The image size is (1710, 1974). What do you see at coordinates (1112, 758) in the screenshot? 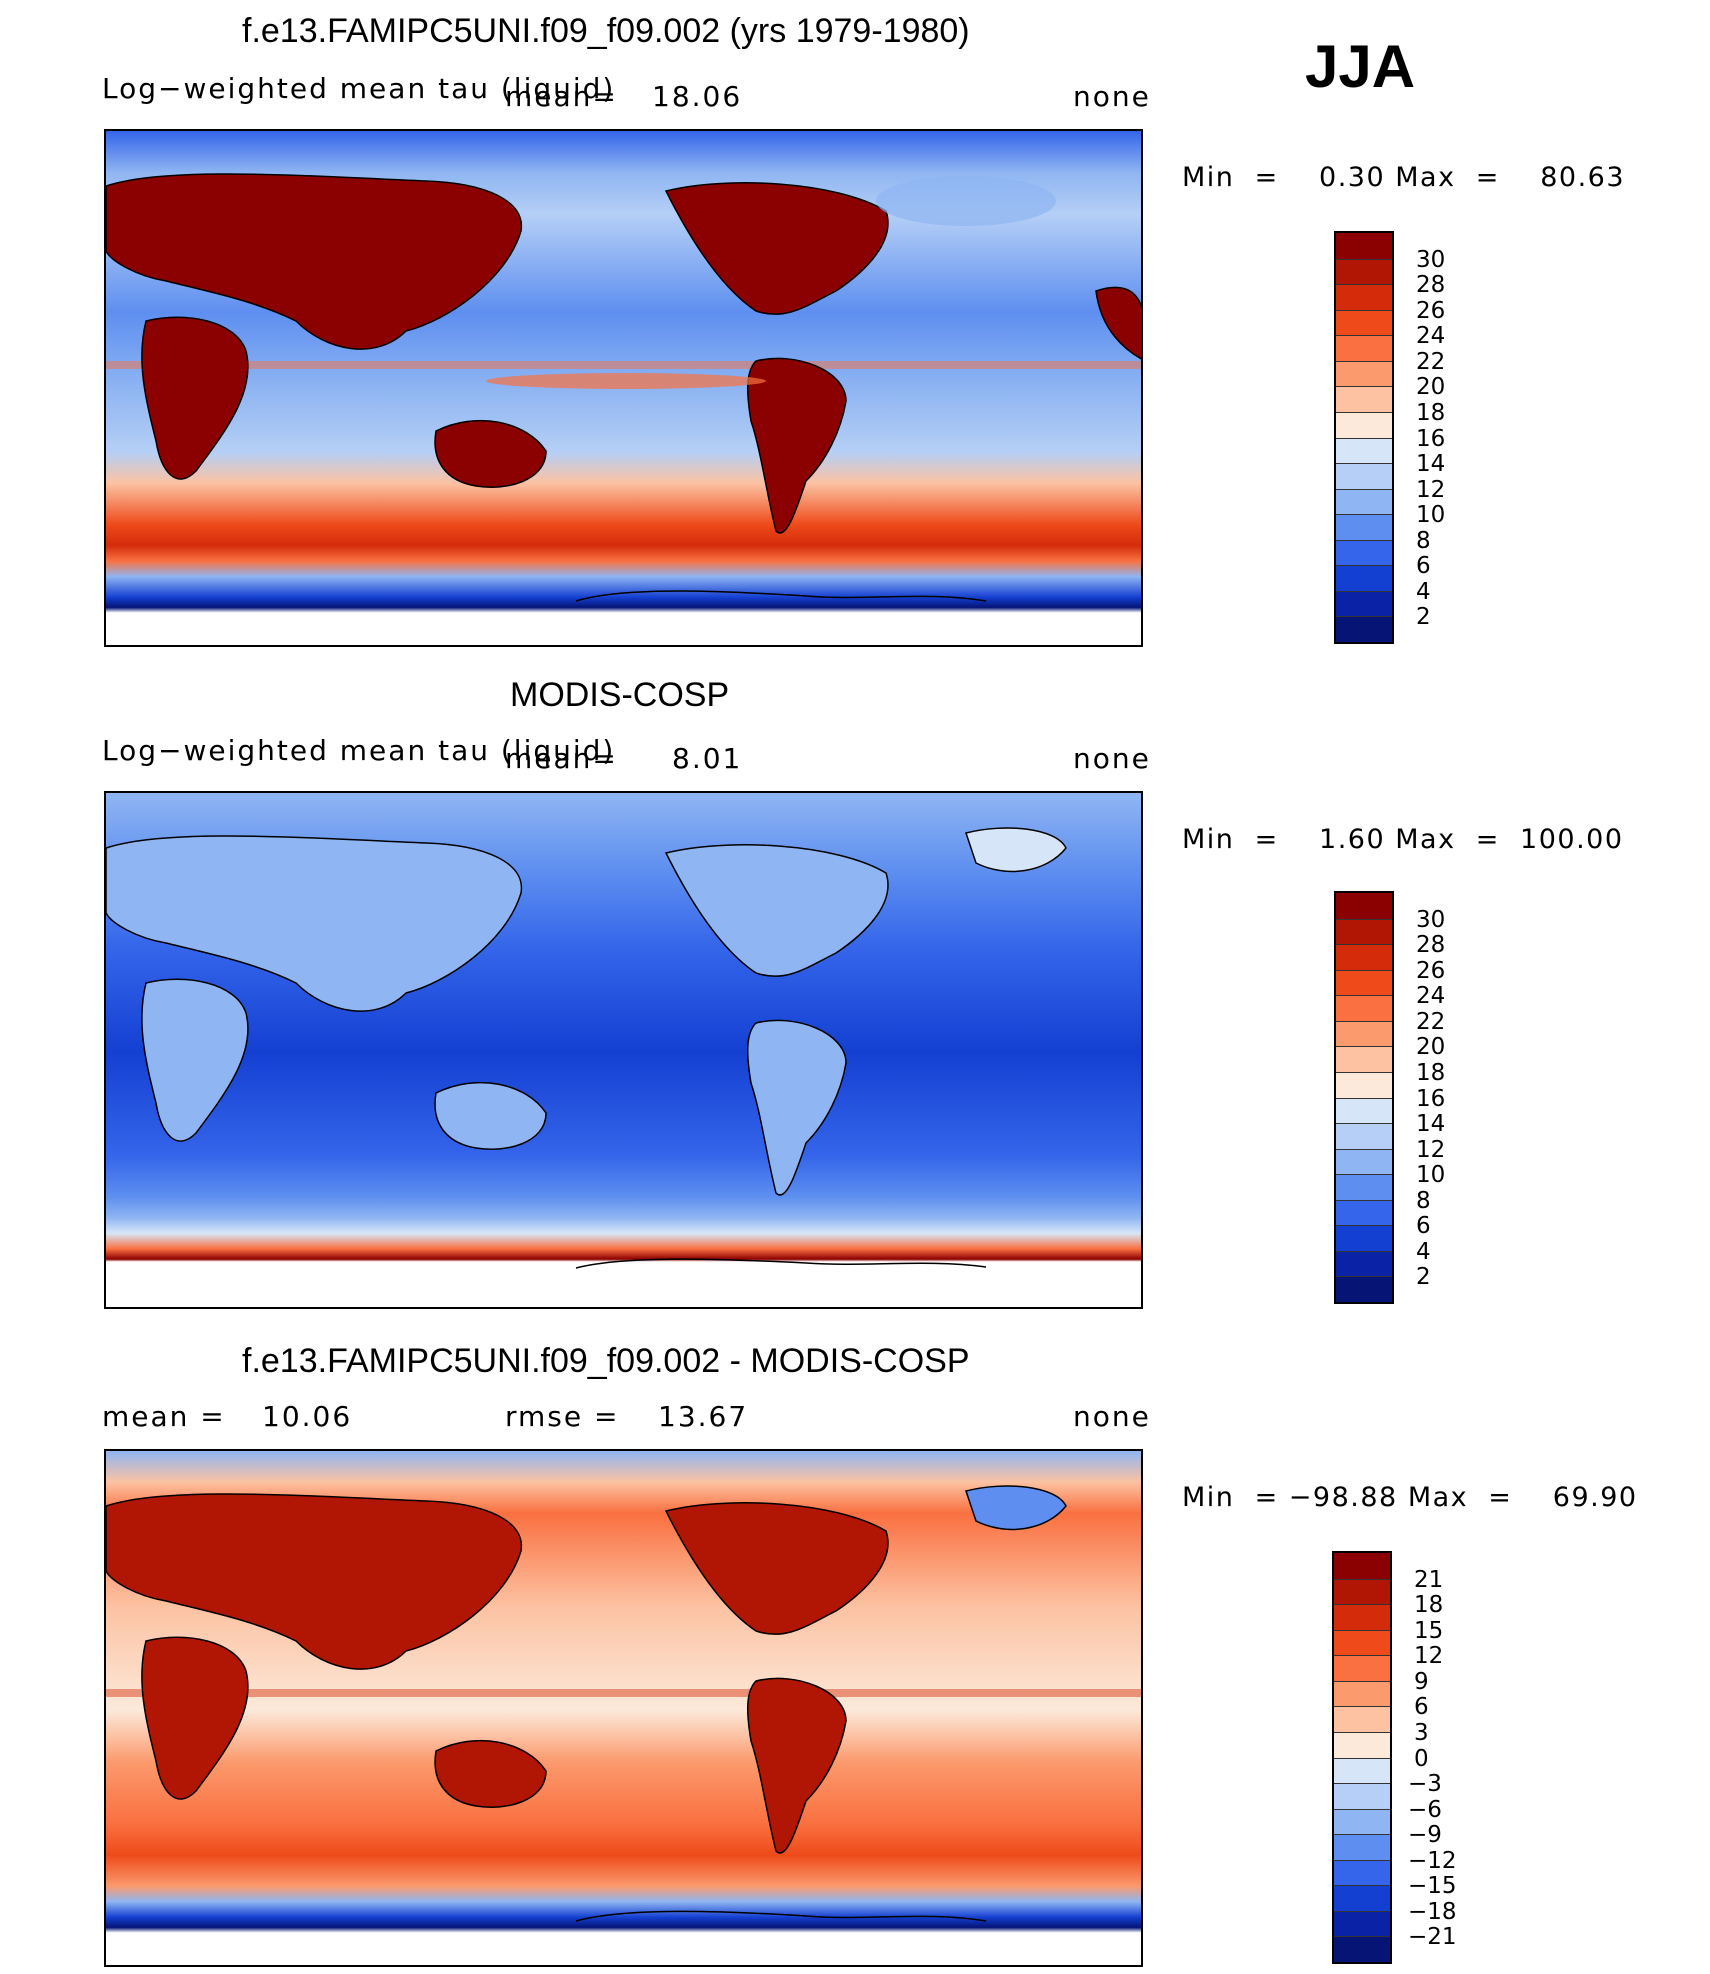
I see `panel-2-units: none` at bounding box center [1112, 758].